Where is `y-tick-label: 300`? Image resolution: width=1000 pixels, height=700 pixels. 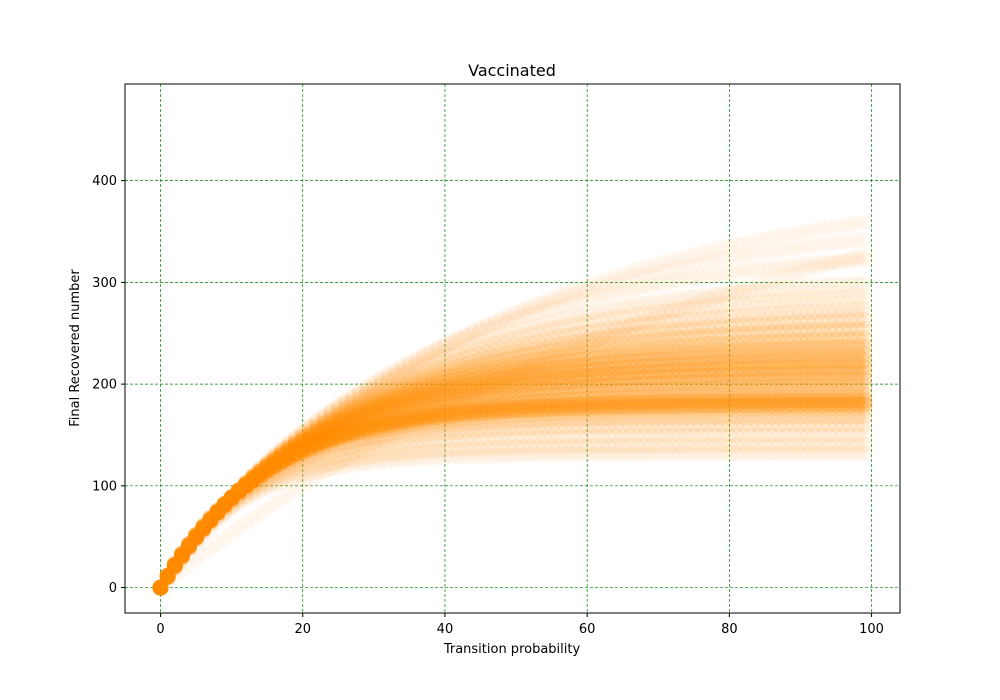 y-tick-label: 300 is located at coordinates (104, 283).